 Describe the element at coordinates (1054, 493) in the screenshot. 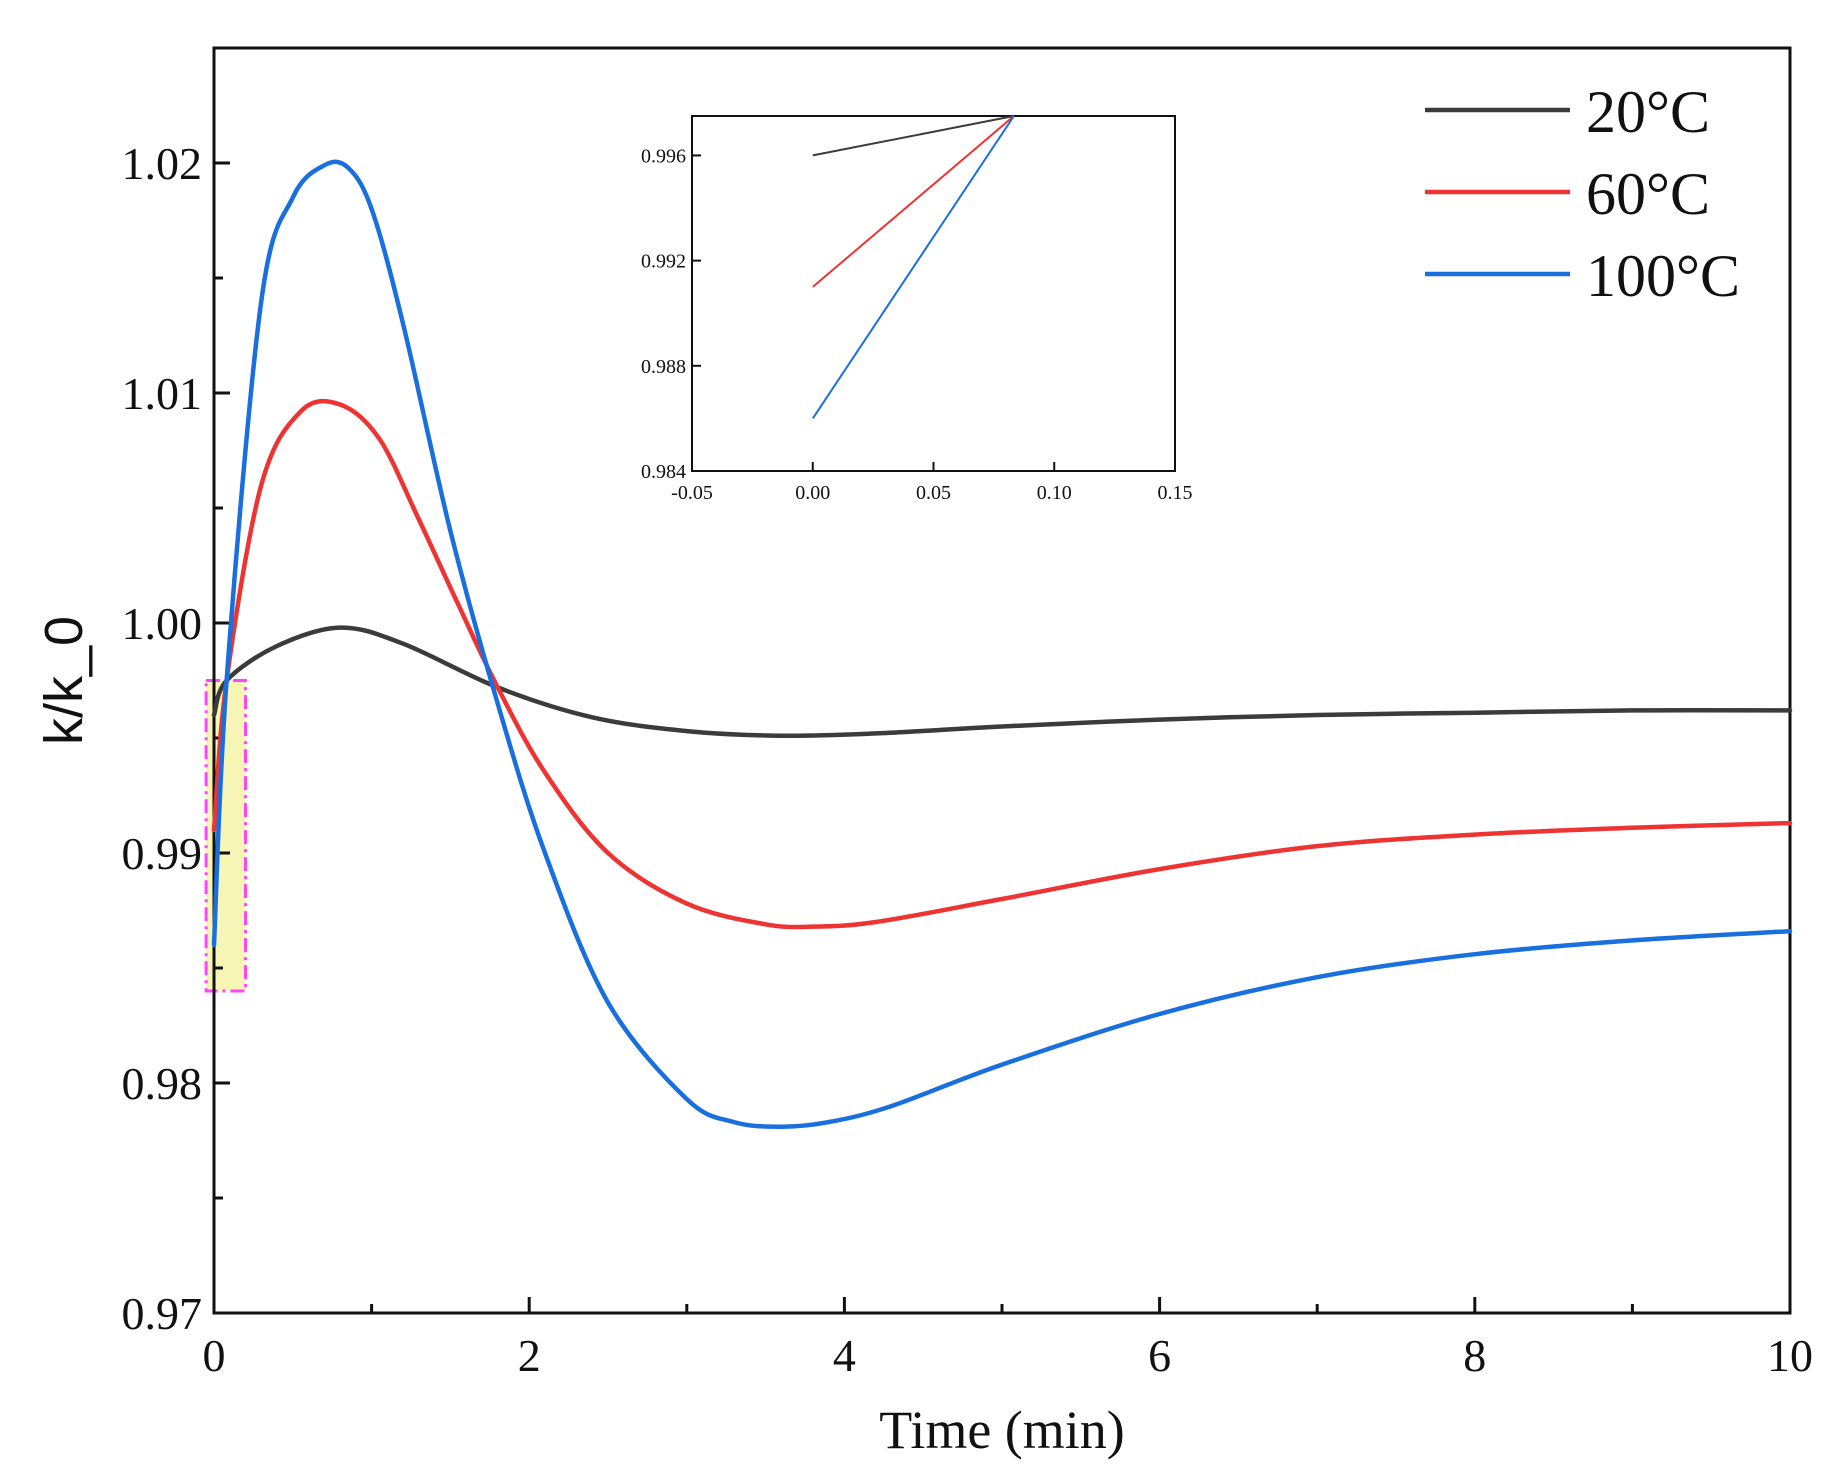

I see `inset-x-tick-label: 0.10` at that location.